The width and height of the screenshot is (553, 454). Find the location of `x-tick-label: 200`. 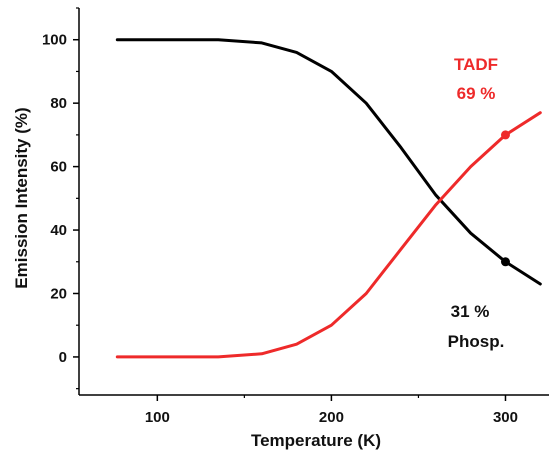

x-tick-label: 200 is located at coordinates (331, 417).